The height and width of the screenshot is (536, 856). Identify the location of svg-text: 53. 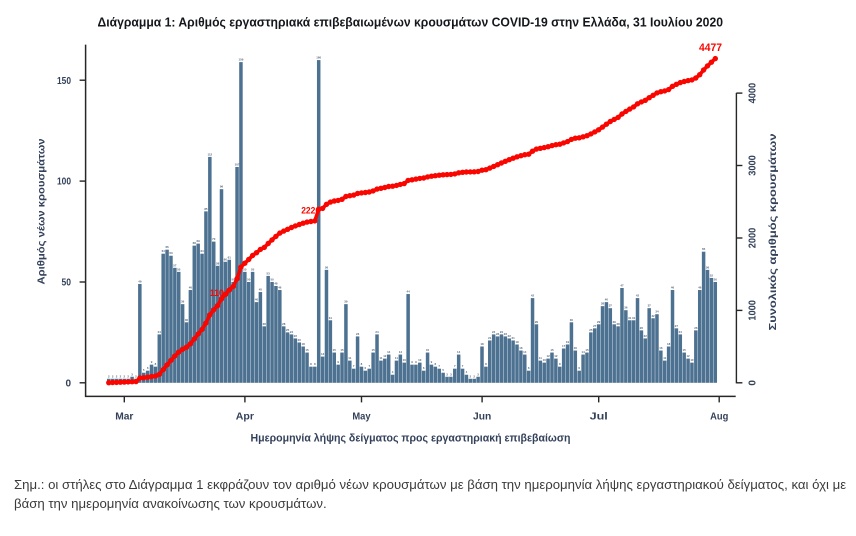
(269, 273).